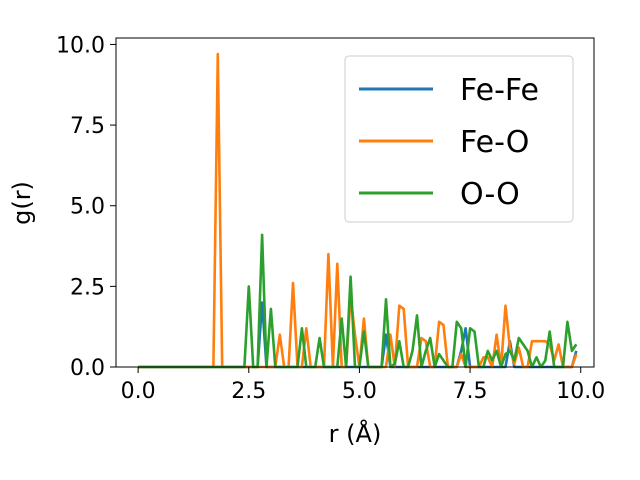 The height and width of the screenshot is (480, 640). What do you see at coordinates (248, 391) in the screenshot?
I see `x-tick-label: 2.5` at bounding box center [248, 391].